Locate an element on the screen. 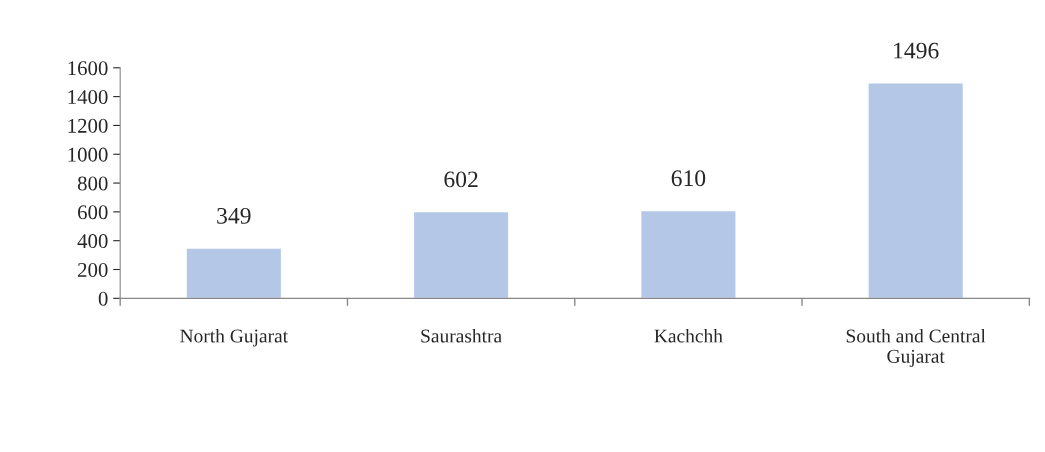 This screenshot has height=452, width=1045. y-tick-label: 1200 is located at coordinates (88, 125).